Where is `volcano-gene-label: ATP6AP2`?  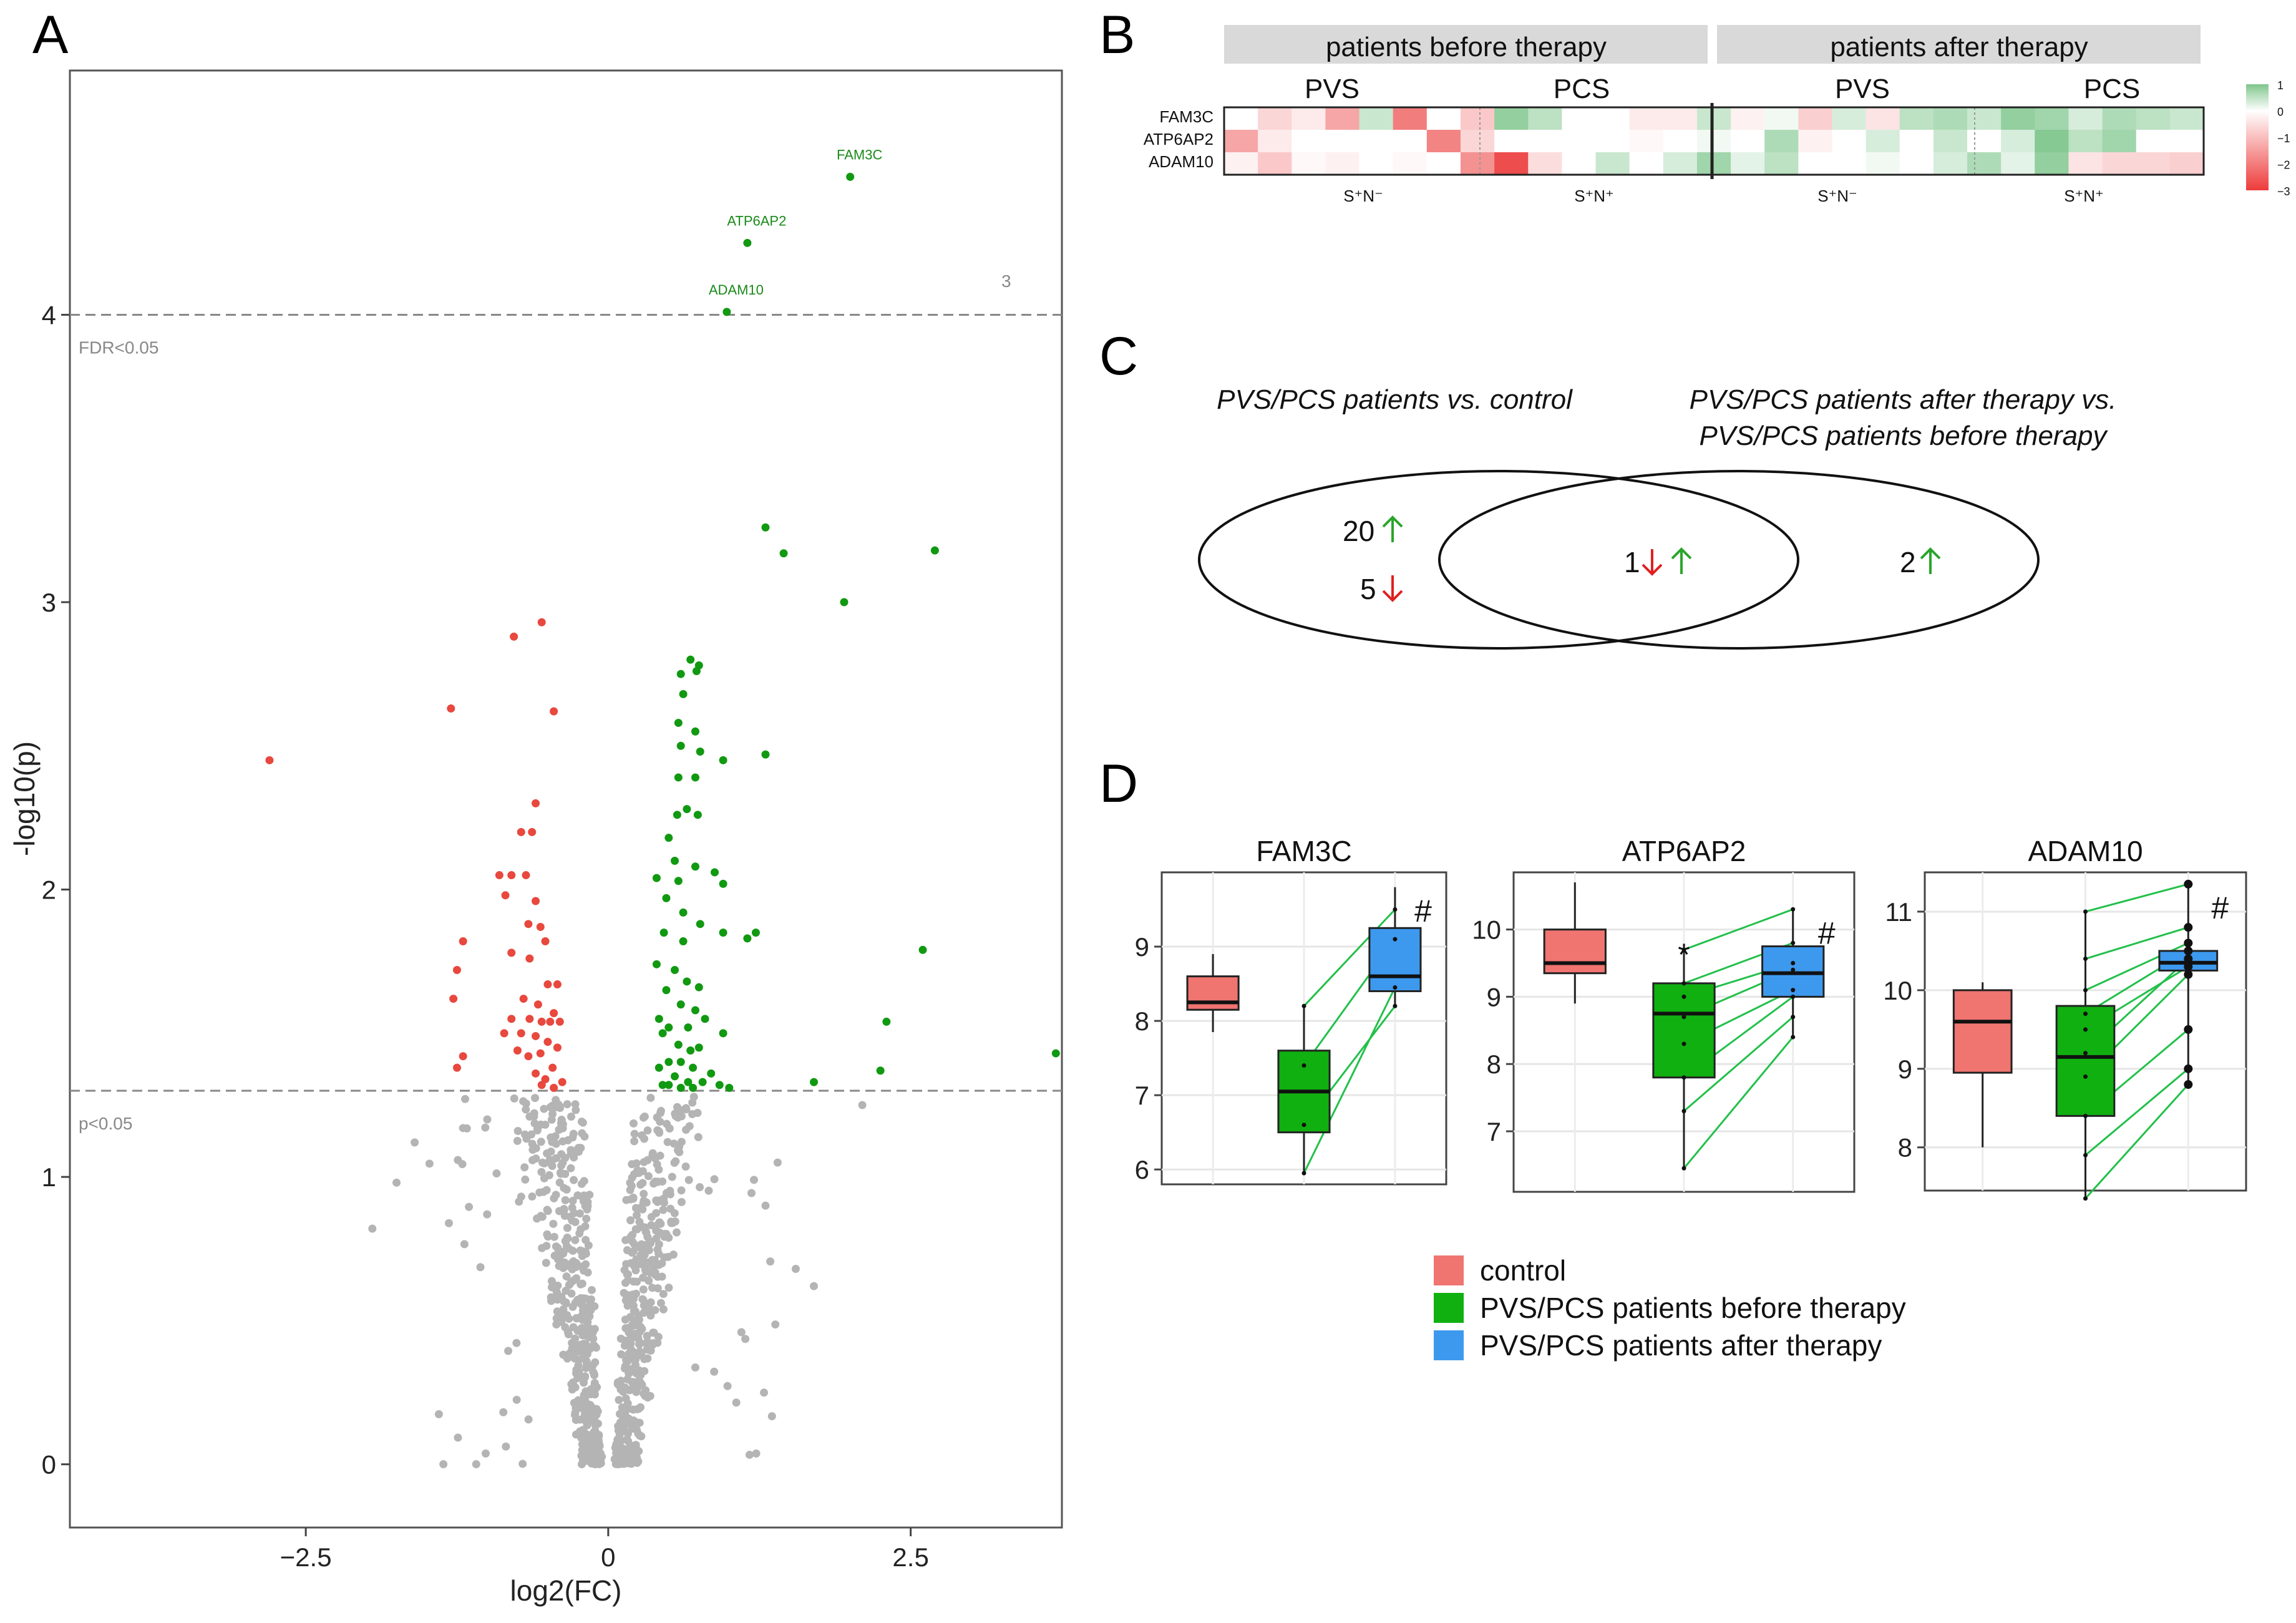
volcano-gene-label: ATP6AP2 is located at coordinates (756, 221).